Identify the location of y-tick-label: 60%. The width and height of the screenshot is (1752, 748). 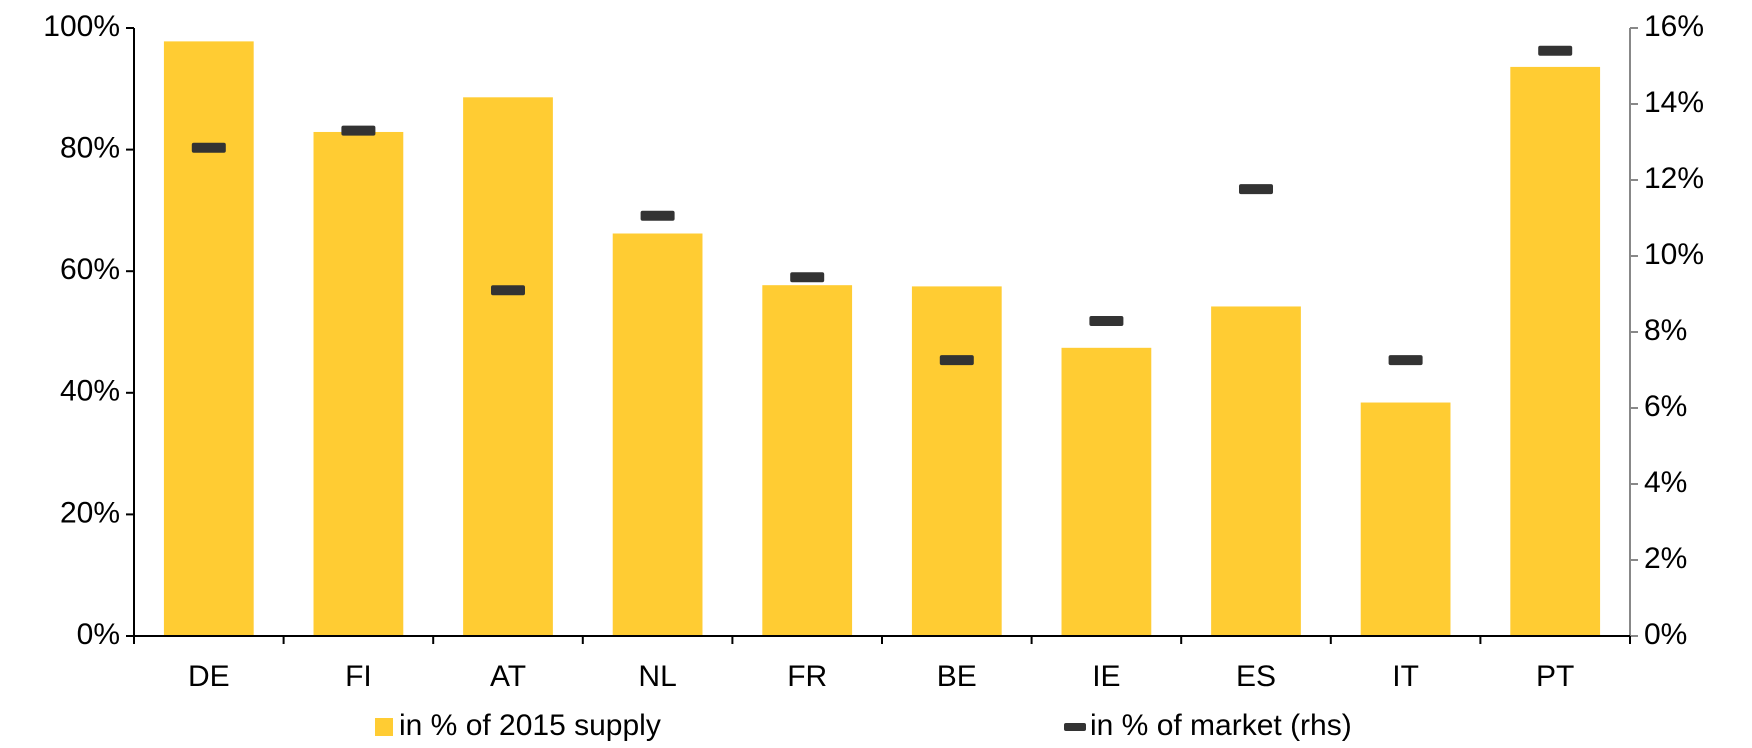
(90, 269).